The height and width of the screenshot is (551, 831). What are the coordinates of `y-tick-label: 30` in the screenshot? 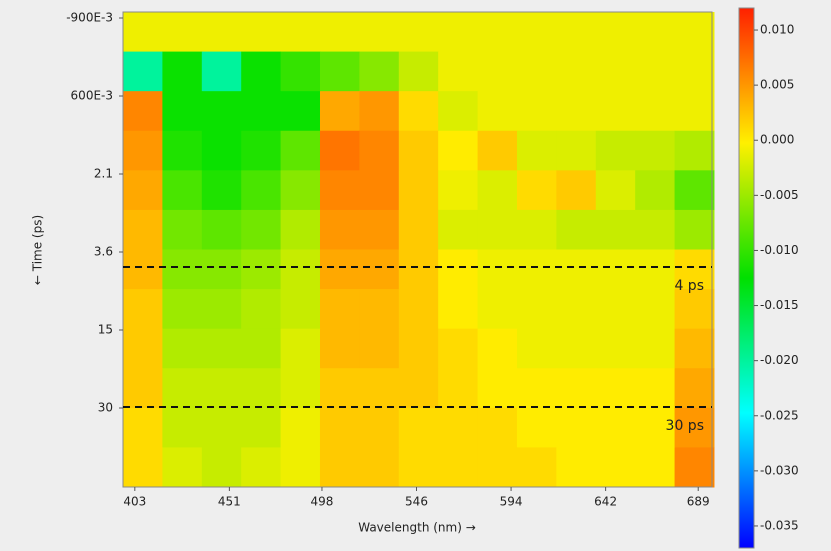 It's located at (105, 408).